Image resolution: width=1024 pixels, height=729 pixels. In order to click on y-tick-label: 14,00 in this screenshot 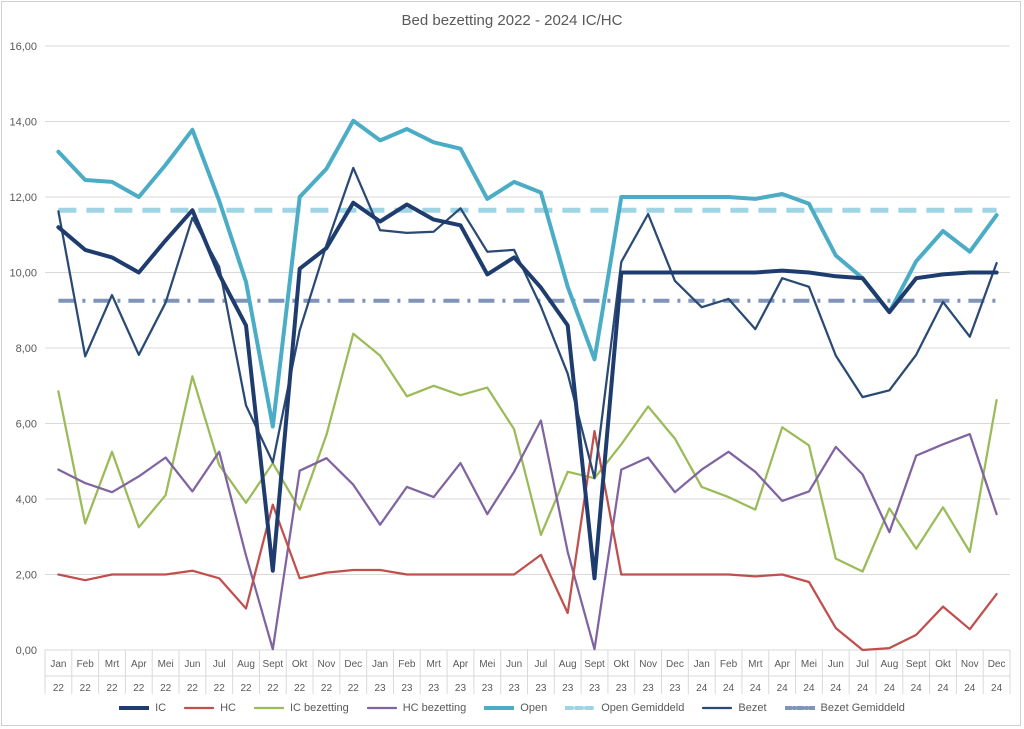, I will do `click(23, 123)`.